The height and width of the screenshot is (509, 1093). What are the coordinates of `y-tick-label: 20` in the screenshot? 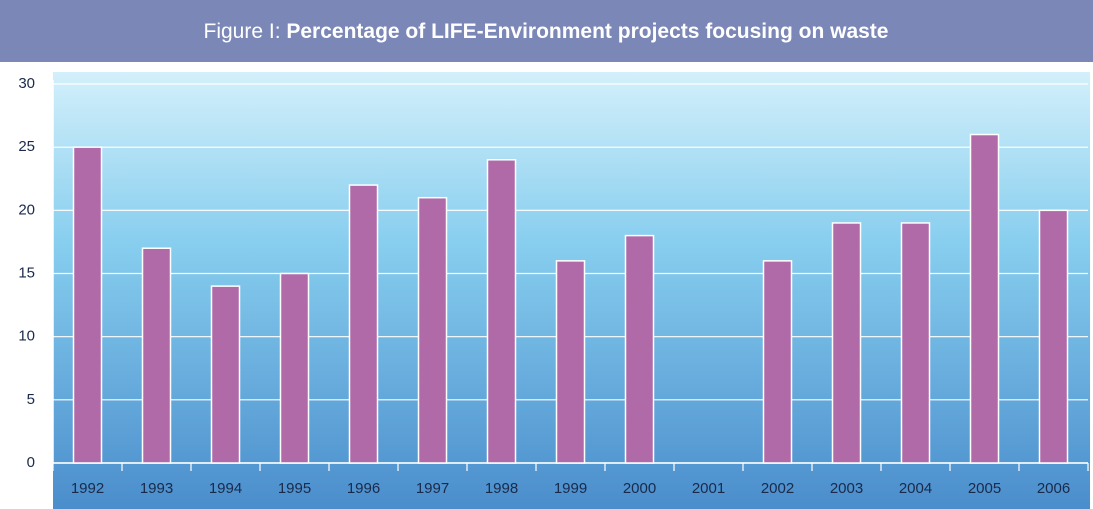 It's located at (26, 209).